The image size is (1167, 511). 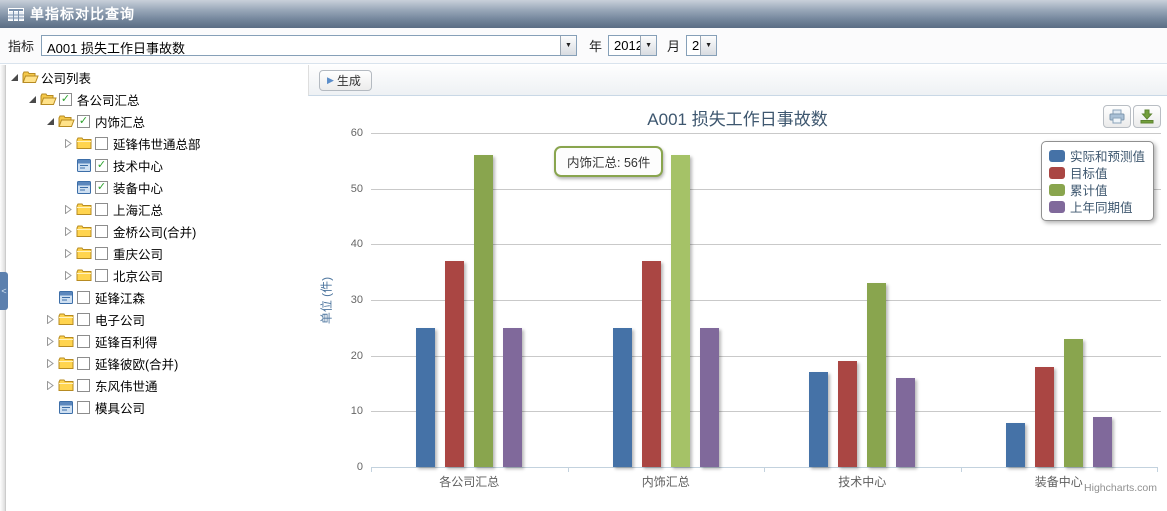 I want to click on tree-item: 电子公司, so click(x=157, y=319).